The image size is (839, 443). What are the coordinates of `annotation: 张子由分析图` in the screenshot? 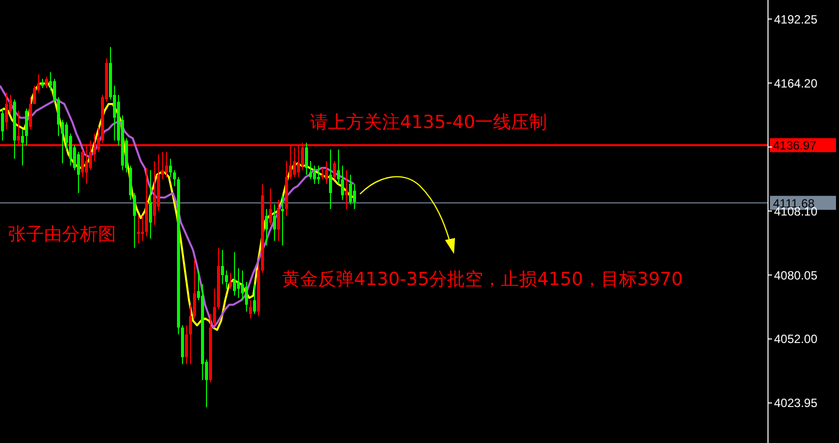 It's located at (62, 234).